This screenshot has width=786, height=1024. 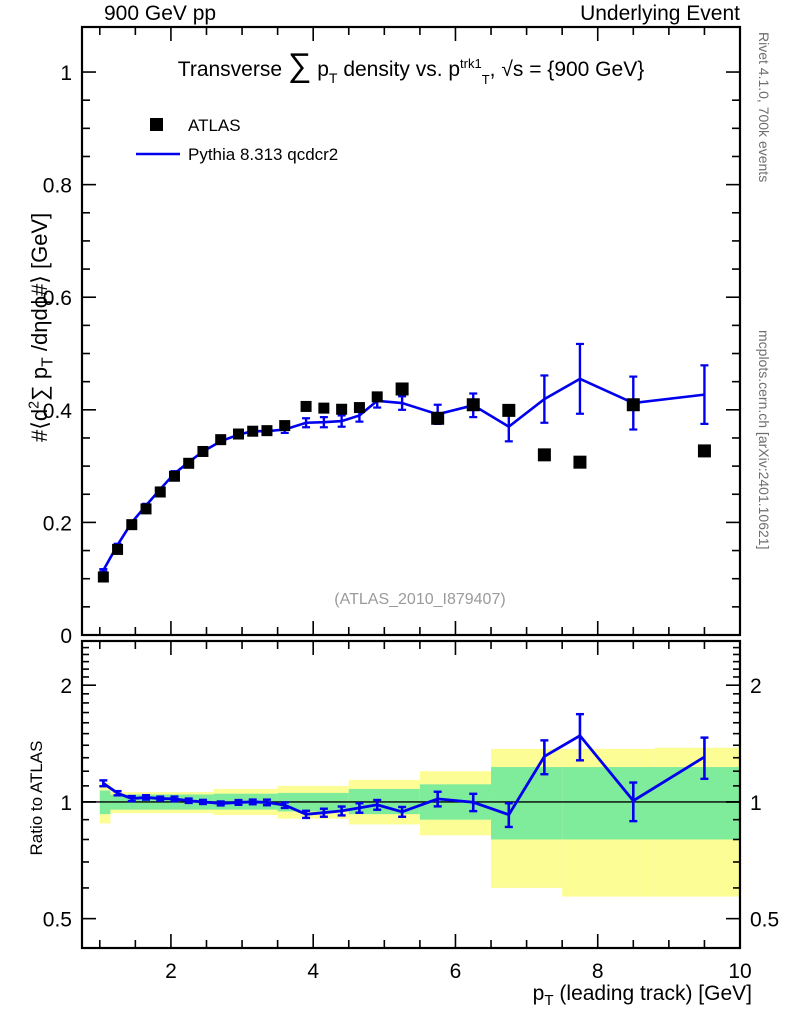 I want to click on svg-text: 10, so click(x=739, y=971).